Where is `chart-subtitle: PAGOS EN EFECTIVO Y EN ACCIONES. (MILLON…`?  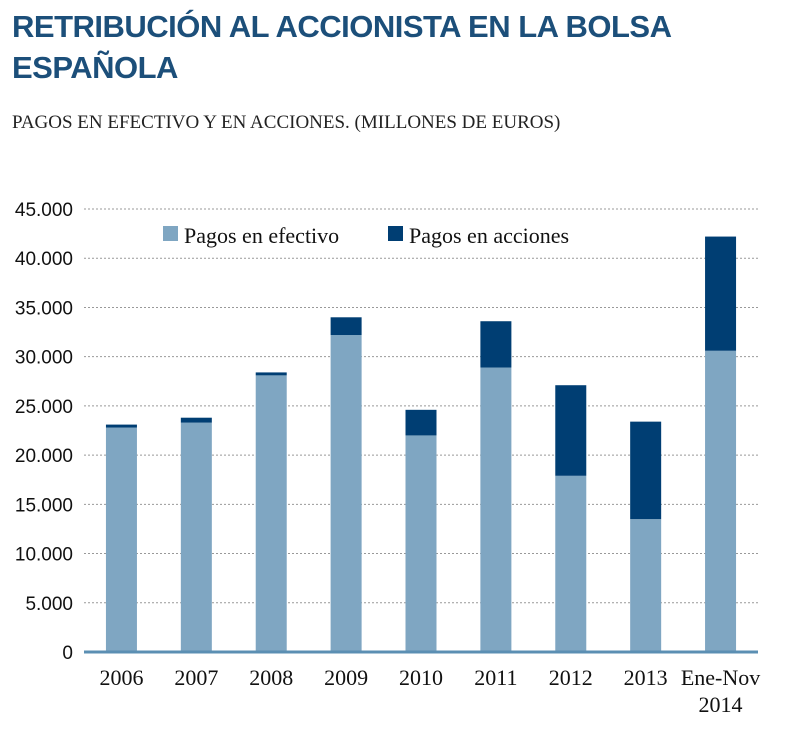
chart-subtitle: PAGOS EN EFECTIVO Y EN ACCIONES. (MILLON… is located at coordinates (286, 122).